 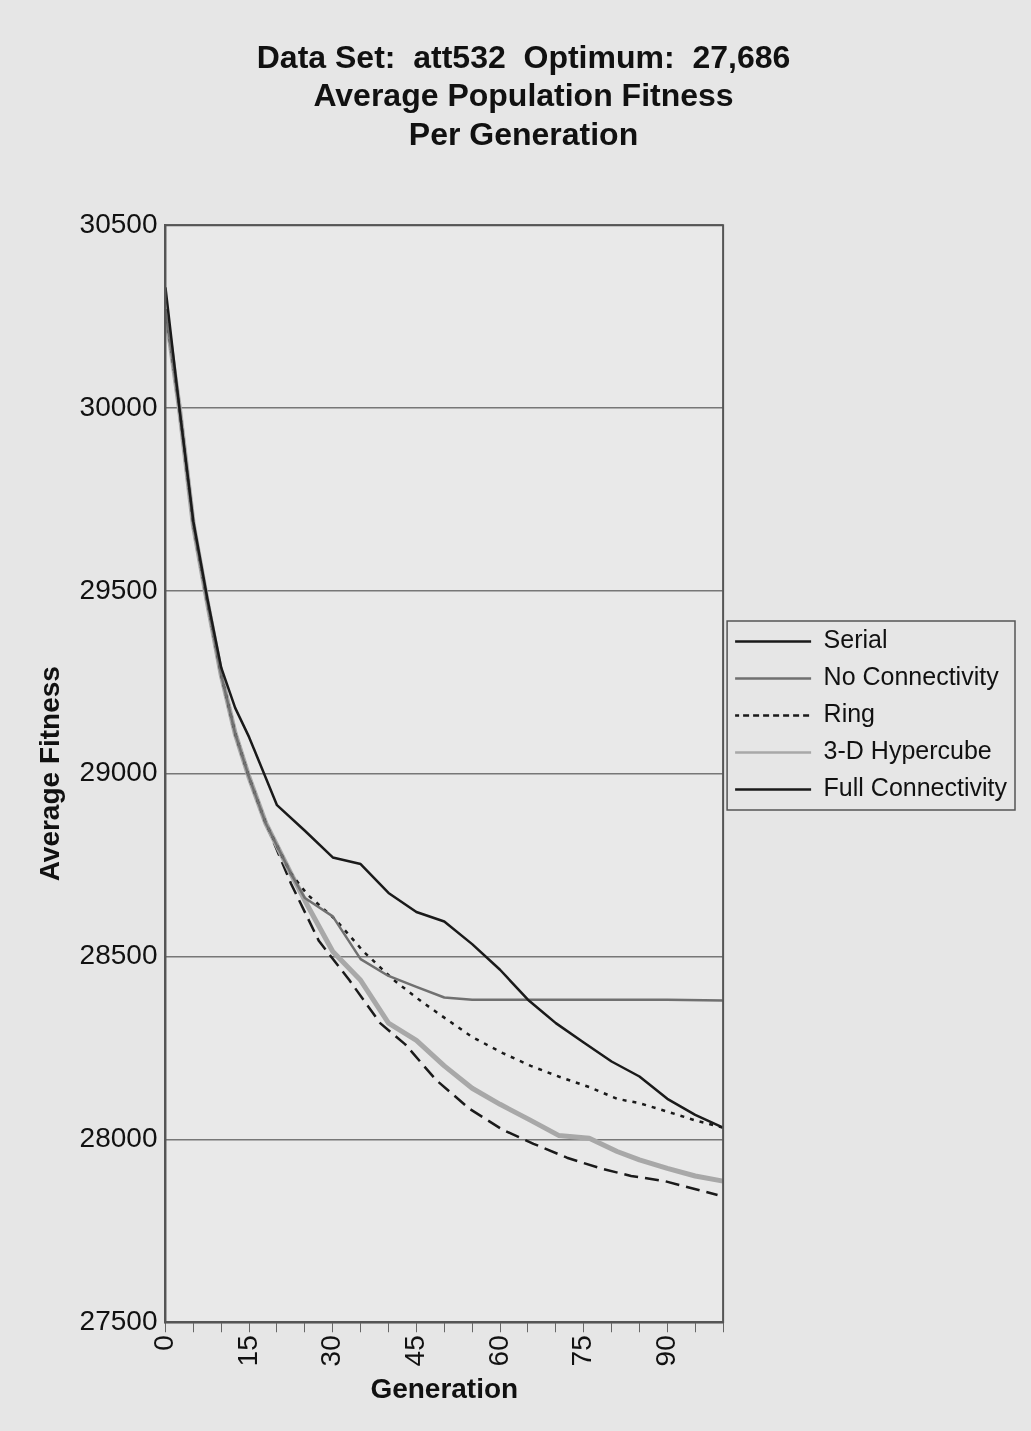 What do you see at coordinates (118, 1138) in the screenshot?
I see `y-tick-label: 28000` at bounding box center [118, 1138].